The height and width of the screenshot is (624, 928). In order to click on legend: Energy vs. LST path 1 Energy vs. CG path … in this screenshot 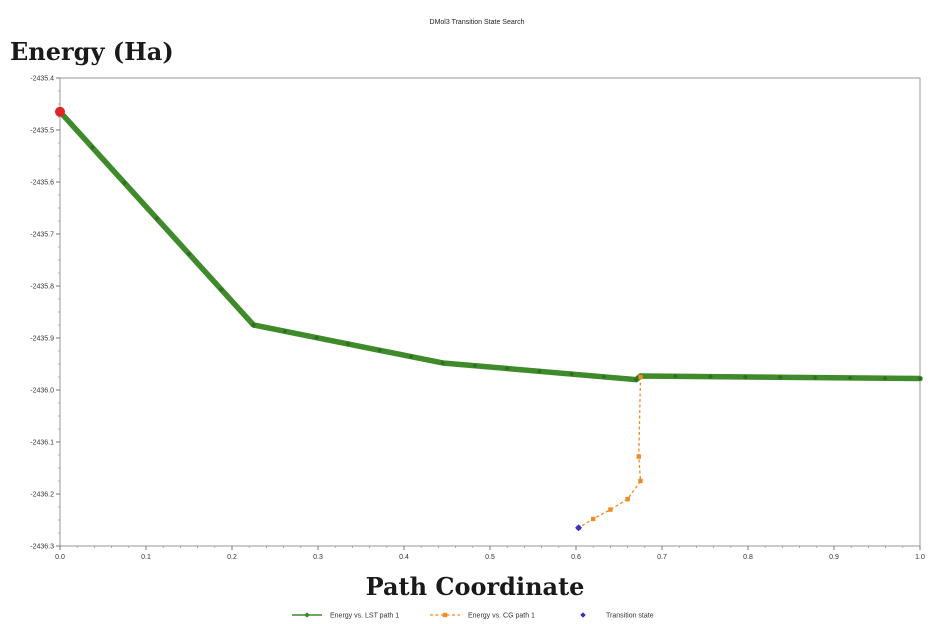, I will do `click(473, 616)`.